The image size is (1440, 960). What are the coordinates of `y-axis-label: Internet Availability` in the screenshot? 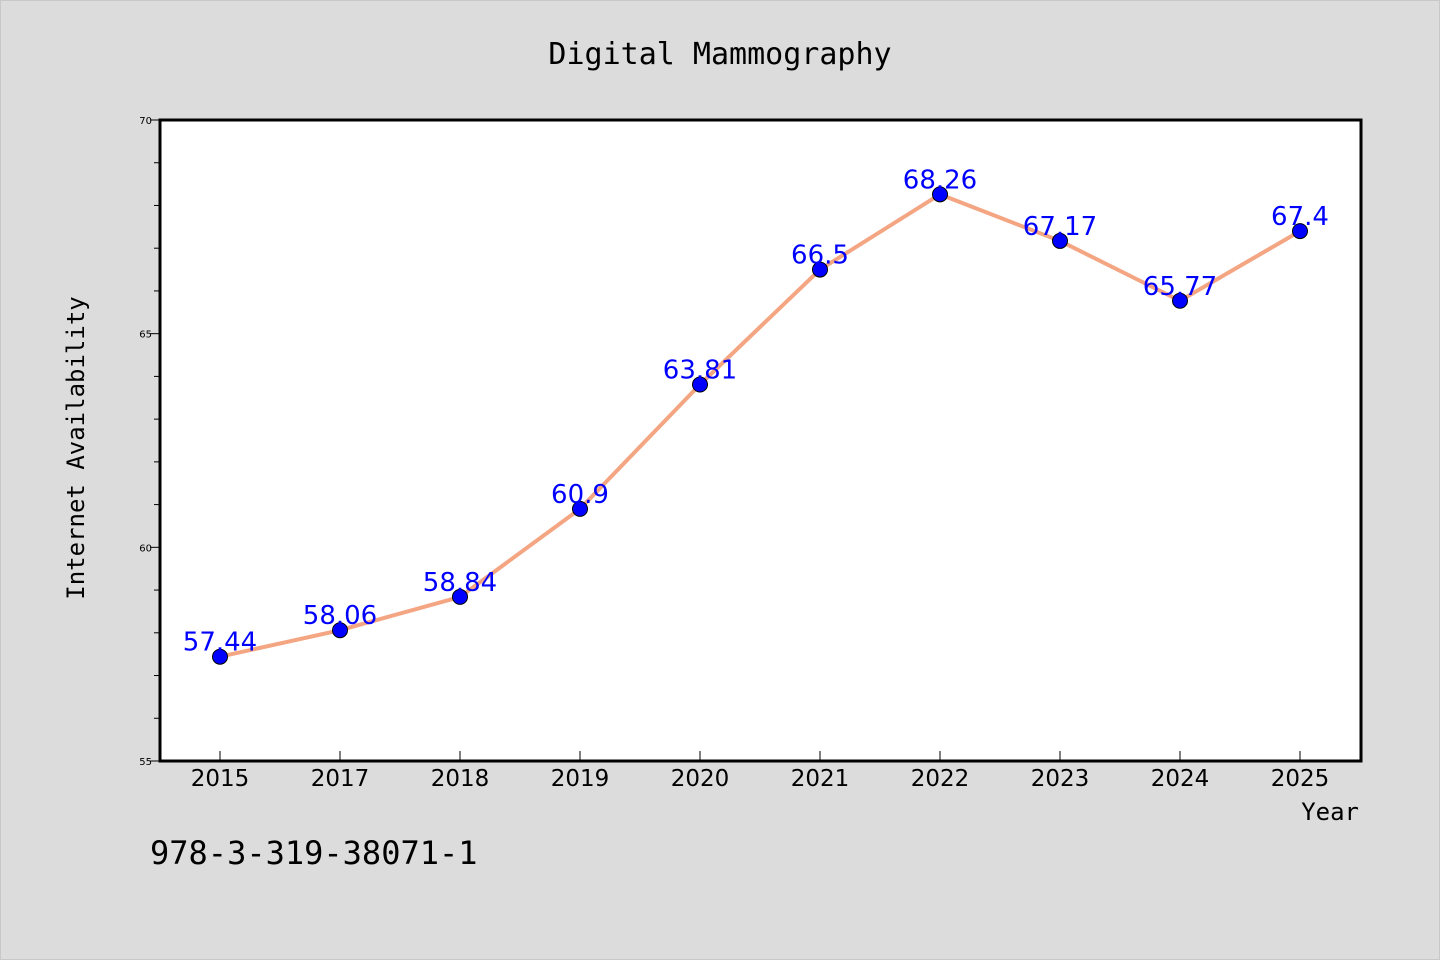 It's located at (76, 447).